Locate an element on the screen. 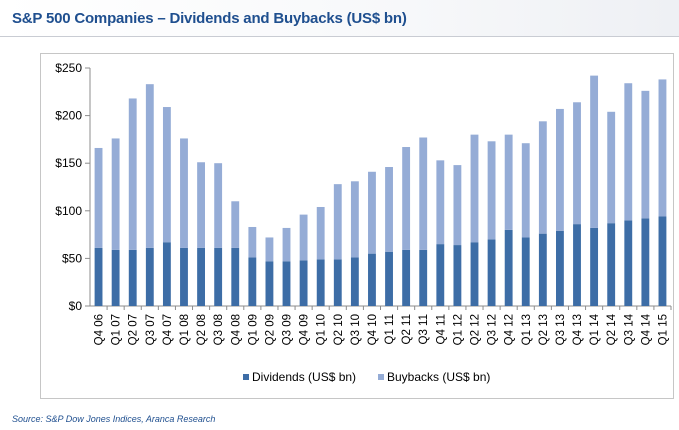 The image size is (679, 430). legend-swatch-buybacks is located at coordinates (381, 377).